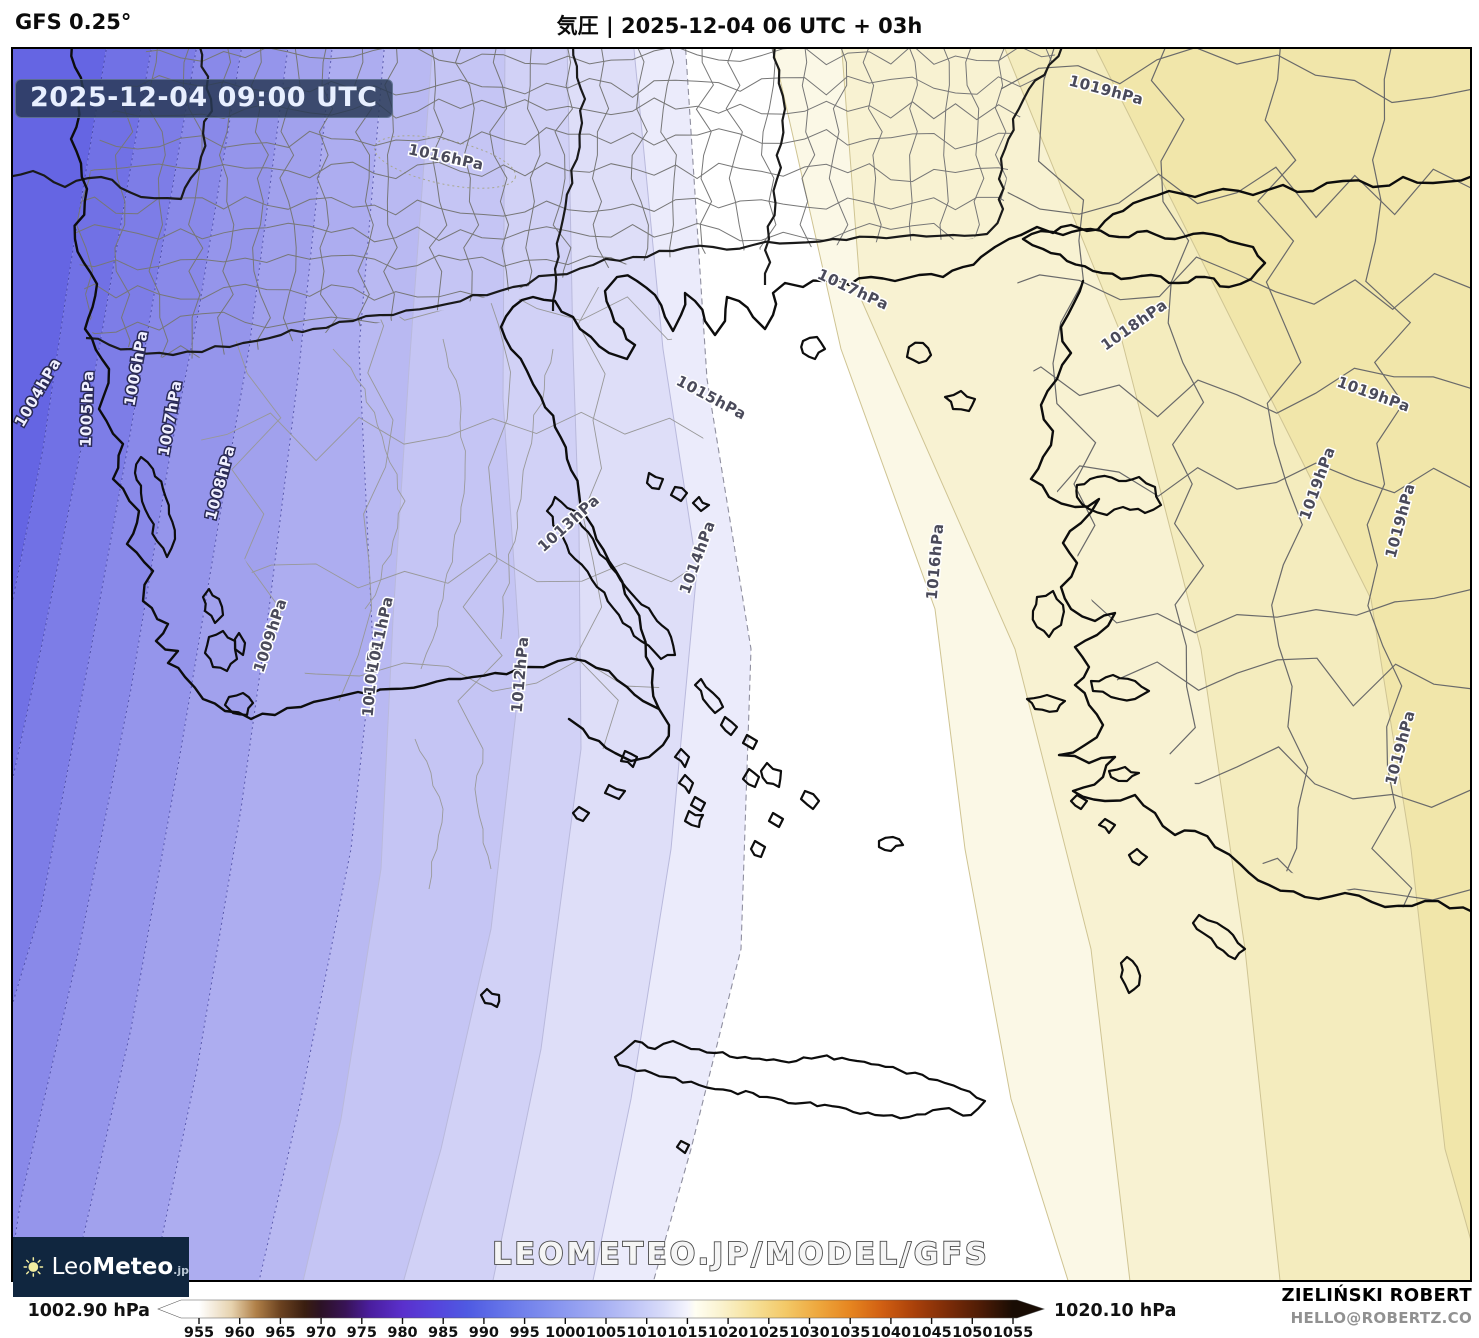 The image size is (1479, 1338). Describe the element at coordinates (931, 1331) in the screenshot. I see `colorbar-tick-label: 1045` at that location.